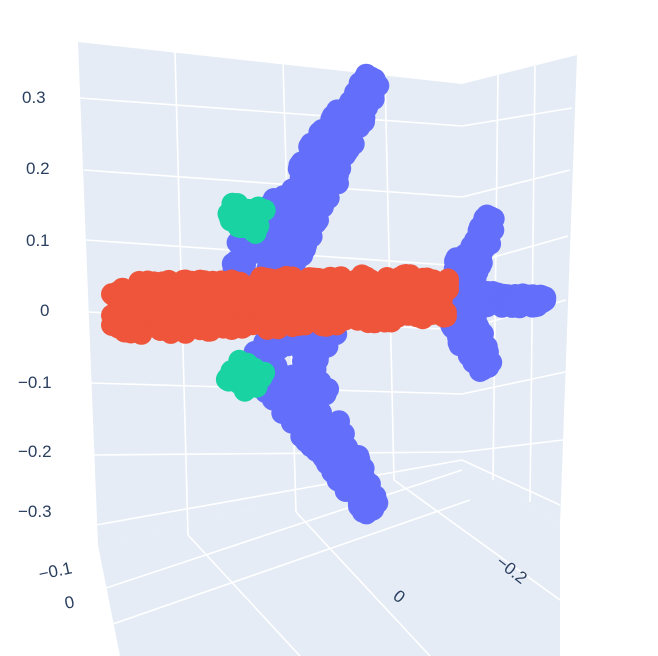 This screenshot has height=656, width=658. I want to click on y-tick-label: 0, so click(69, 602).